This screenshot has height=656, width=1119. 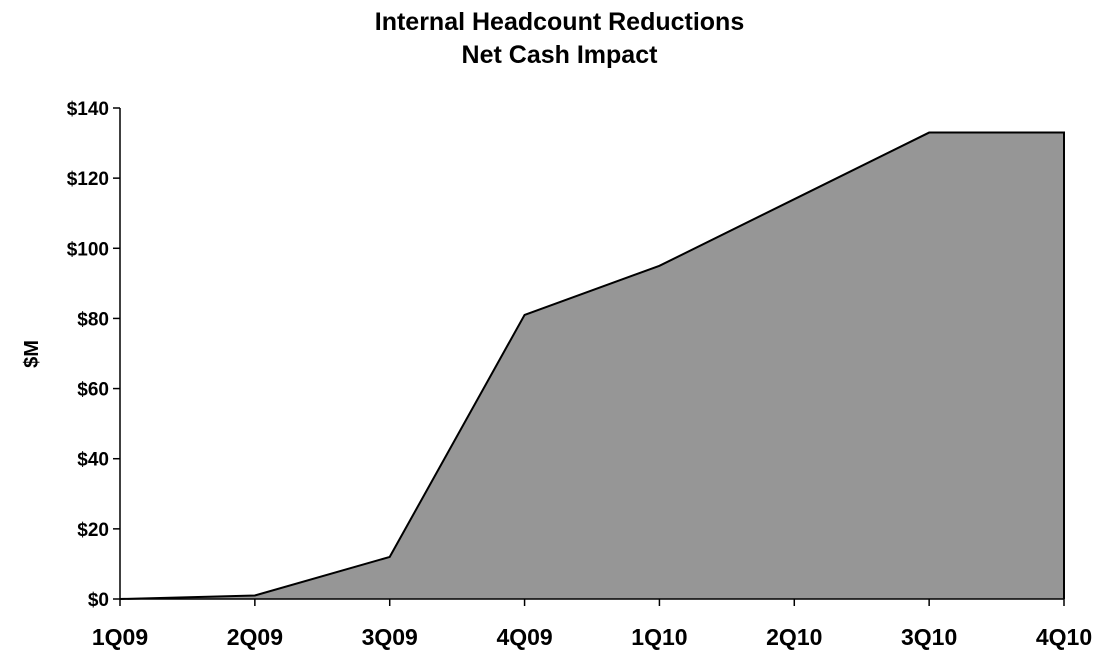 I want to click on x-tick-label: 4Q10, so click(x=1064, y=637).